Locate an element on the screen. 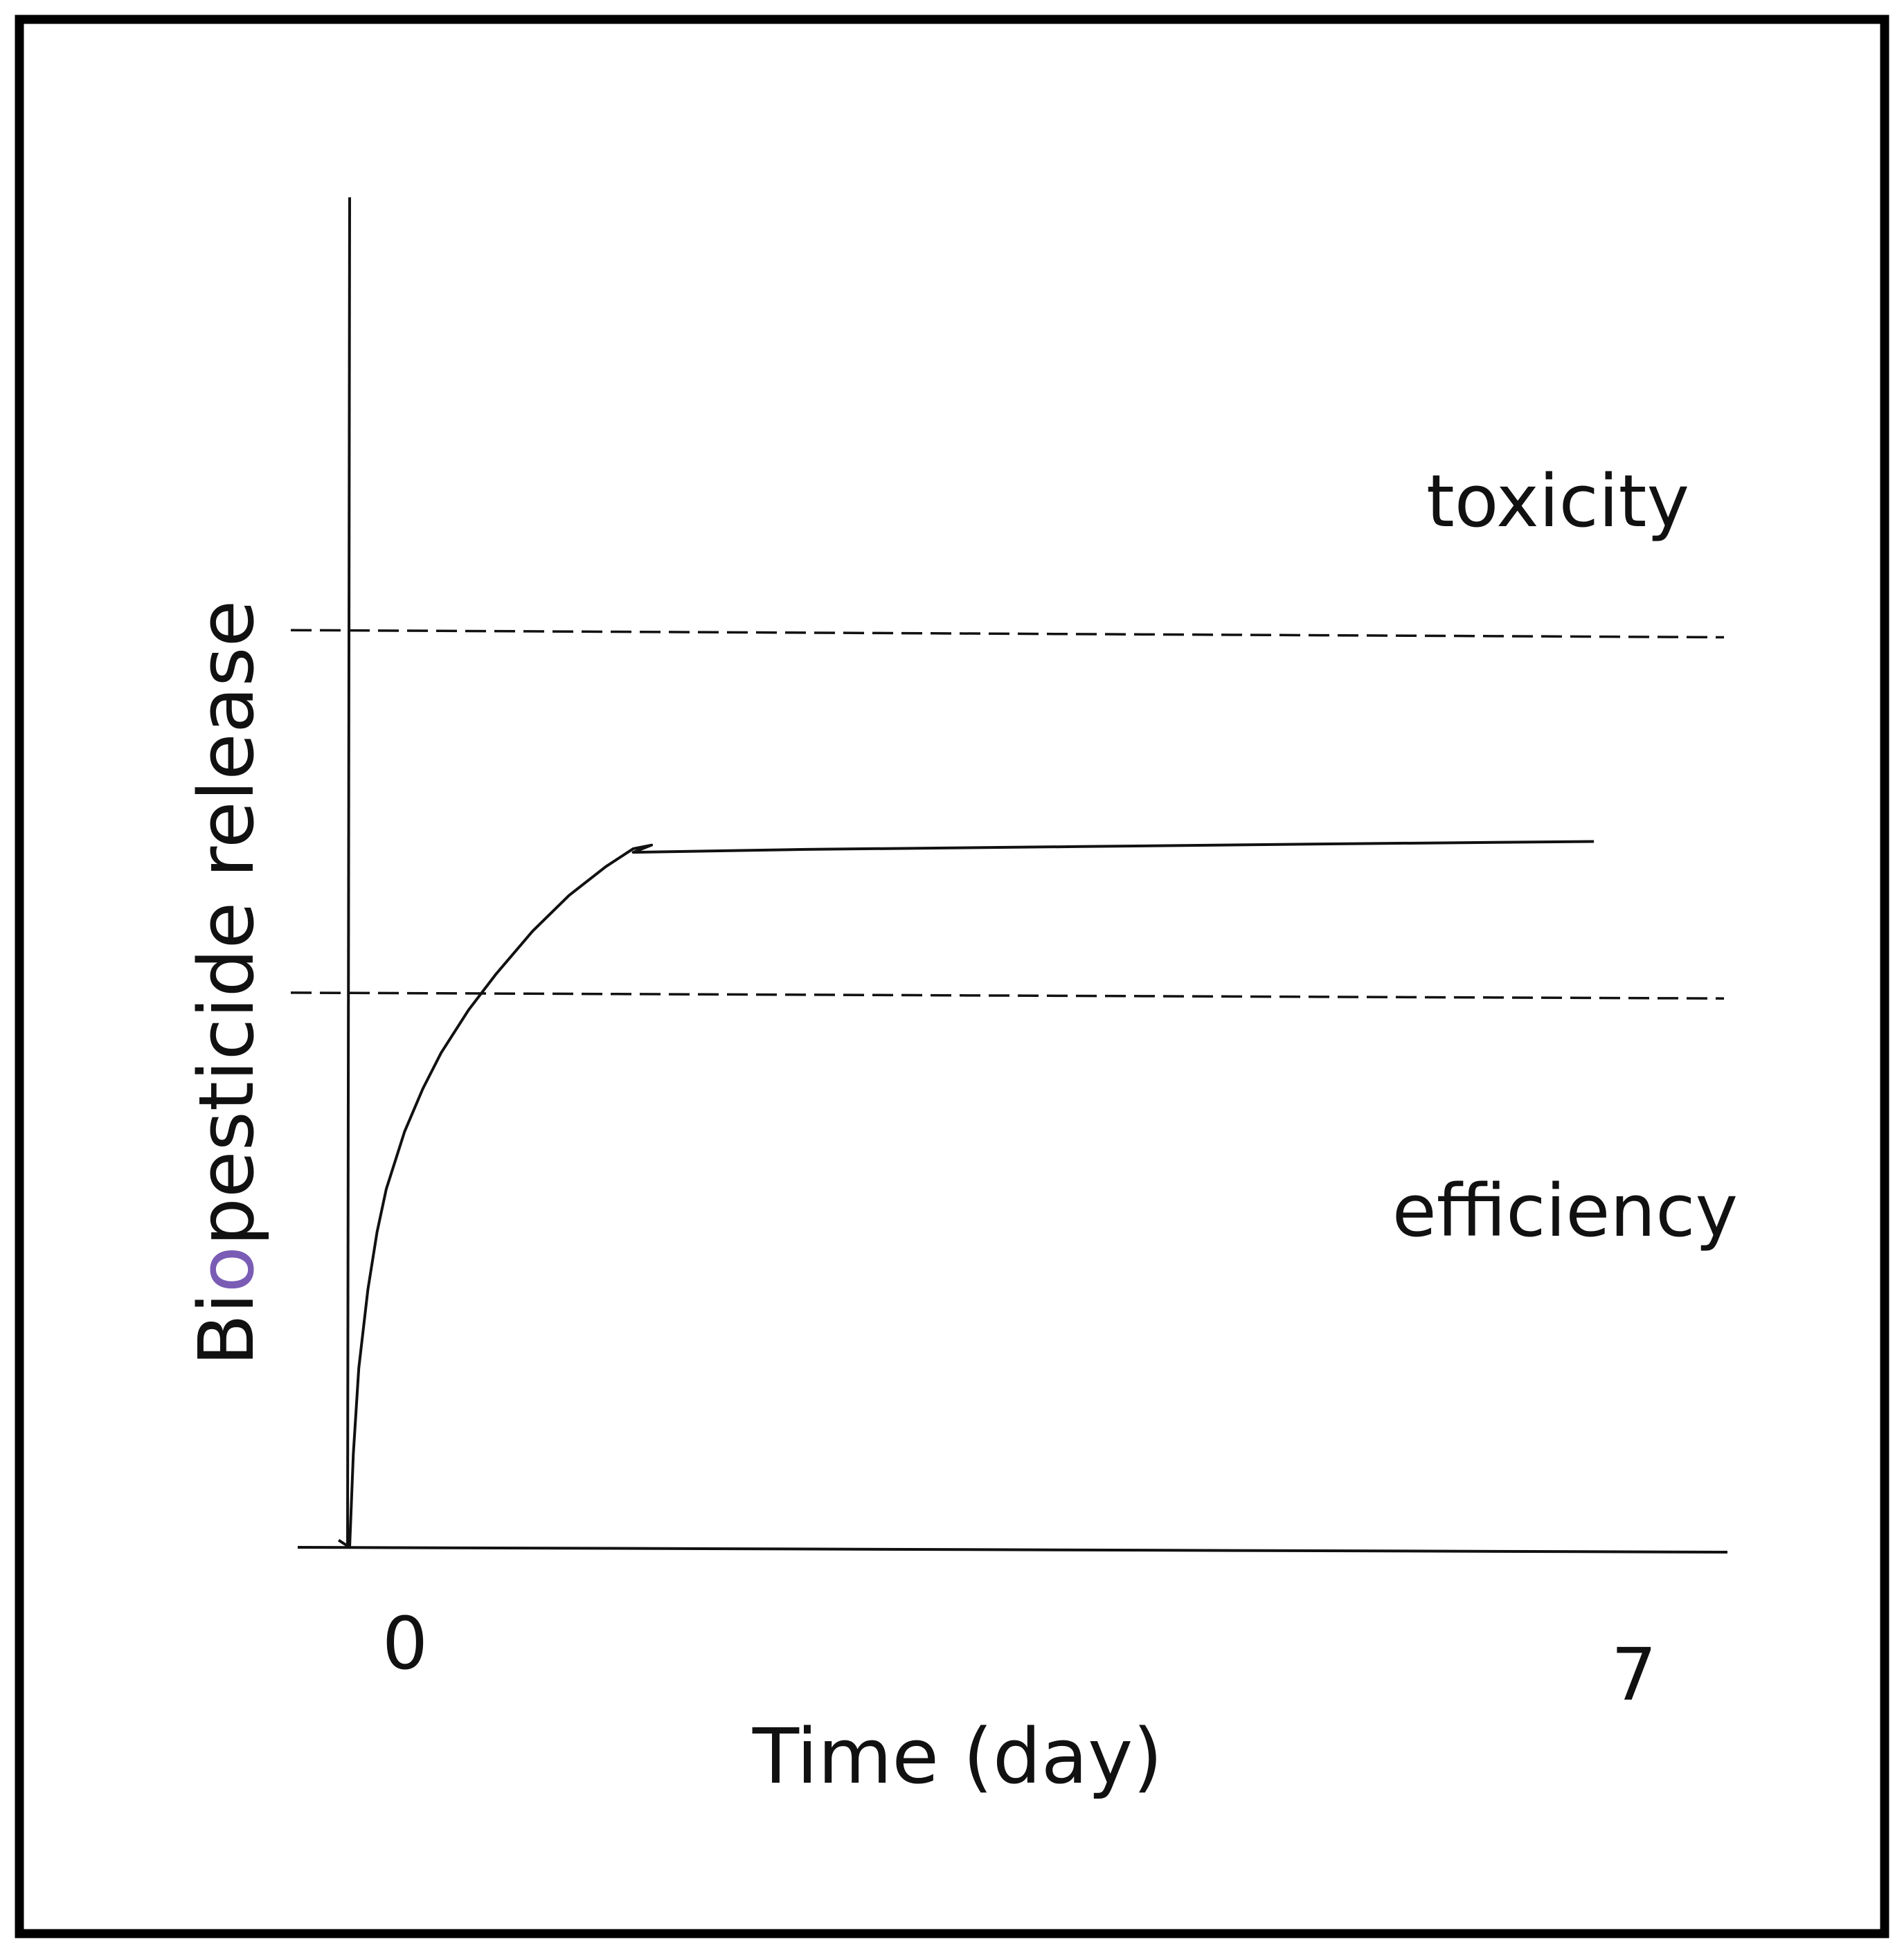 The image size is (1904, 1953). y-axis-label: Biopesticide release is located at coordinates (227, 983).